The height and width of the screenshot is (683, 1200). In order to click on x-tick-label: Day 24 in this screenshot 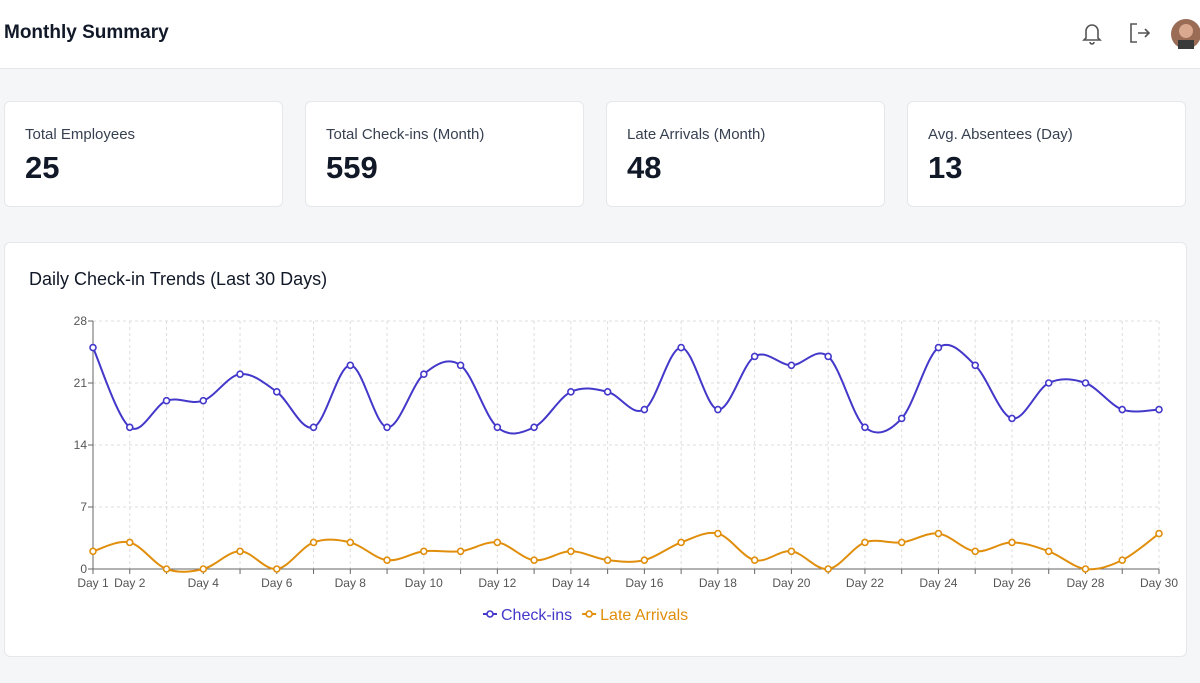, I will do `click(938, 583)`.